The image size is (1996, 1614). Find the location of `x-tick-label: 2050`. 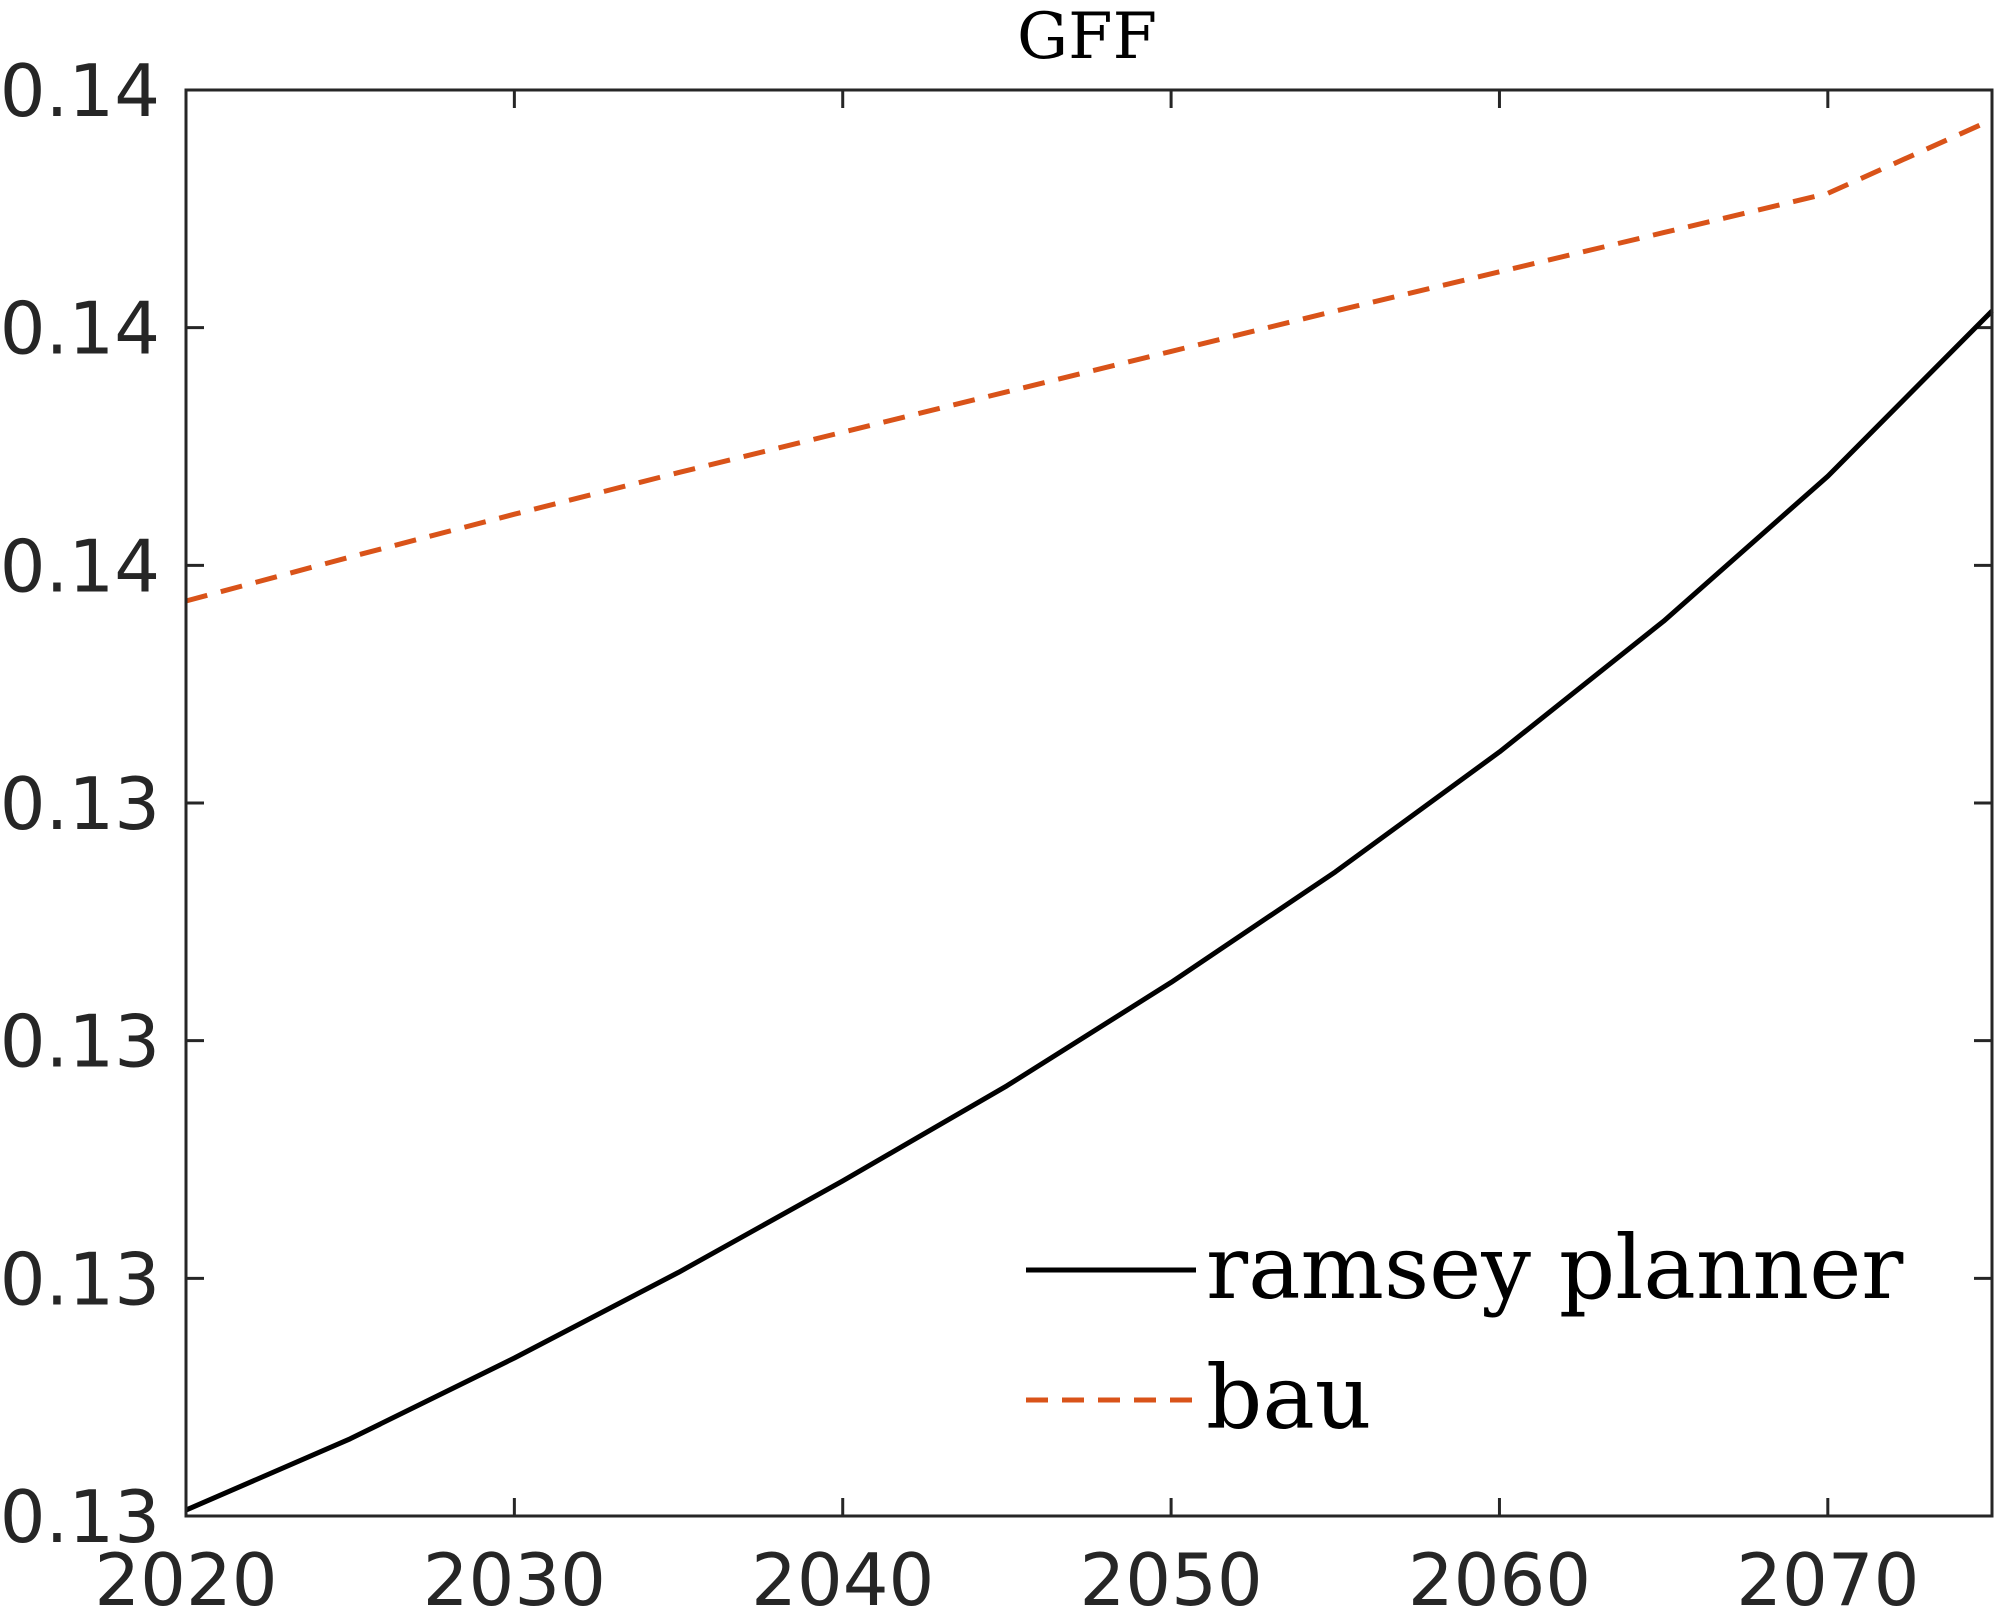

x-tick-label: 2050 is located at coordinates (1170, 1576).